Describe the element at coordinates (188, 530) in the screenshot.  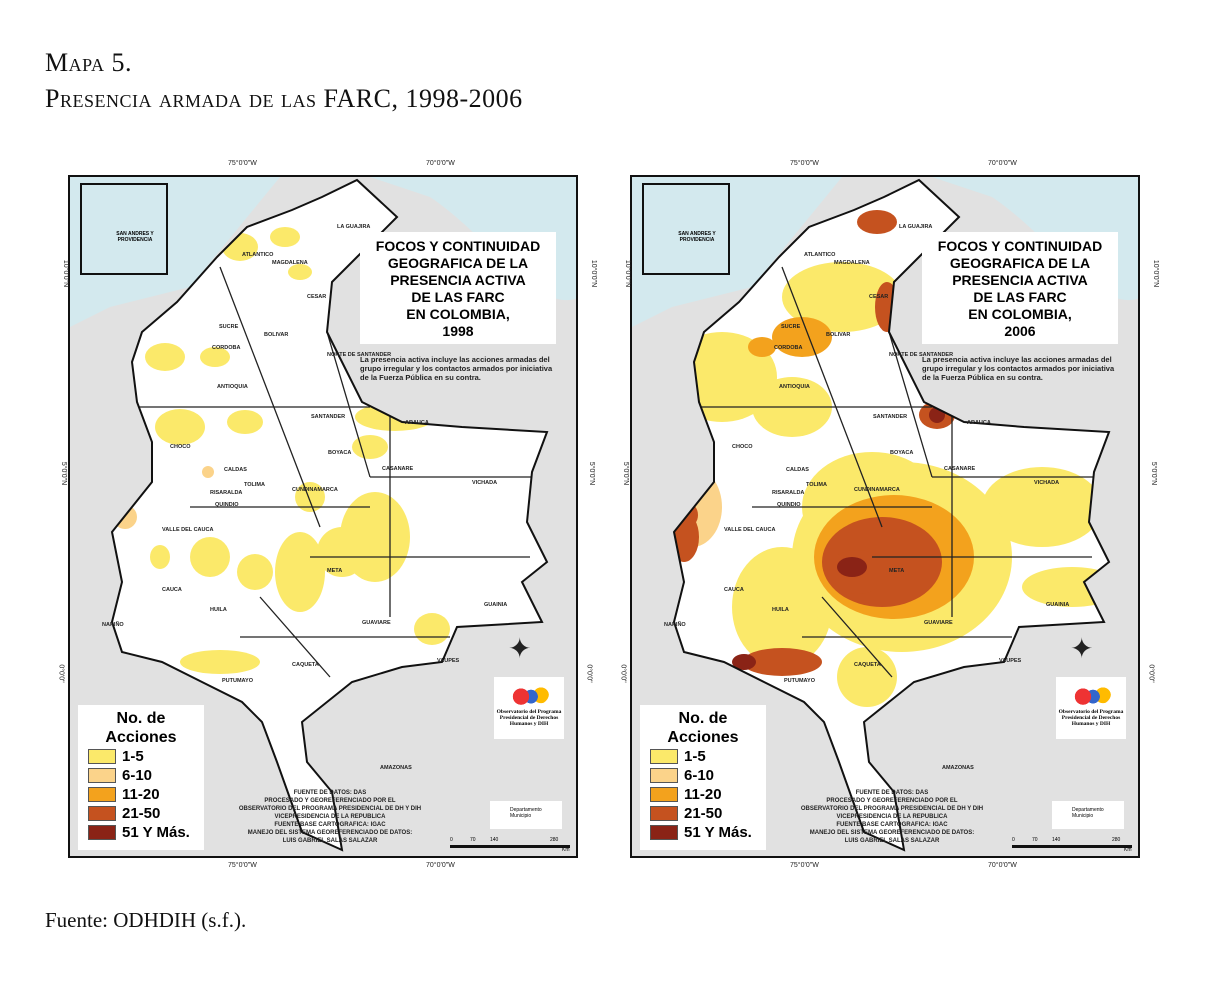
I see `department-label: VALLE DEL CAUCA` at that location.